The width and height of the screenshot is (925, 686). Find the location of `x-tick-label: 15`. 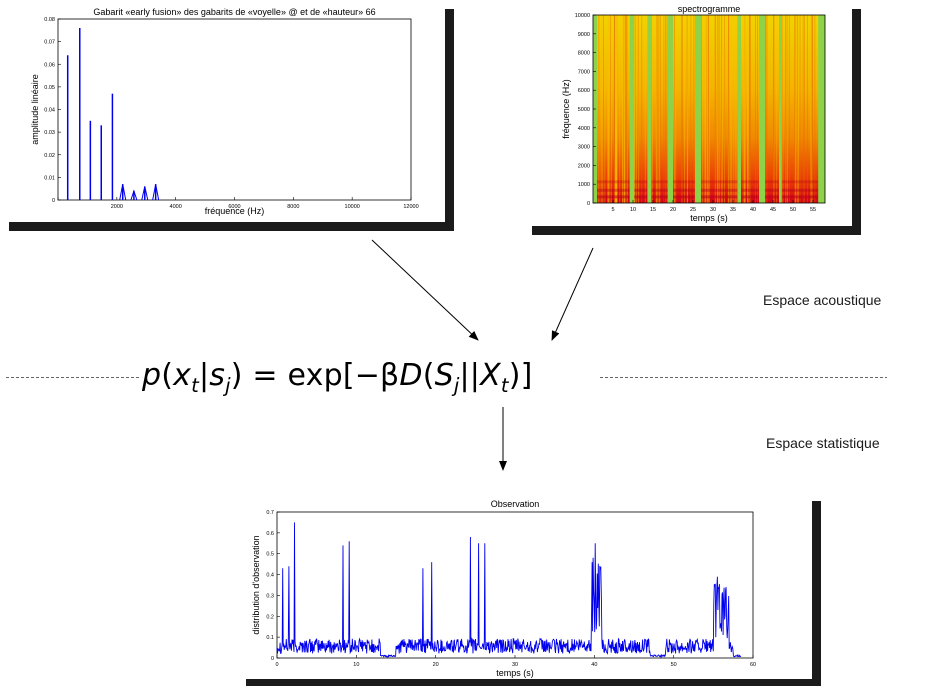

x-tick-label: 15 is located at coordinates (653, 210).